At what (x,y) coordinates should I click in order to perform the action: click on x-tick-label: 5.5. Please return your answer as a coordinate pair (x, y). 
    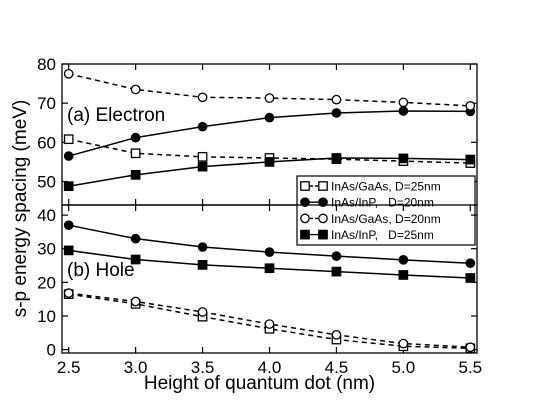
    Looking at the image, I should click on (470, 367).